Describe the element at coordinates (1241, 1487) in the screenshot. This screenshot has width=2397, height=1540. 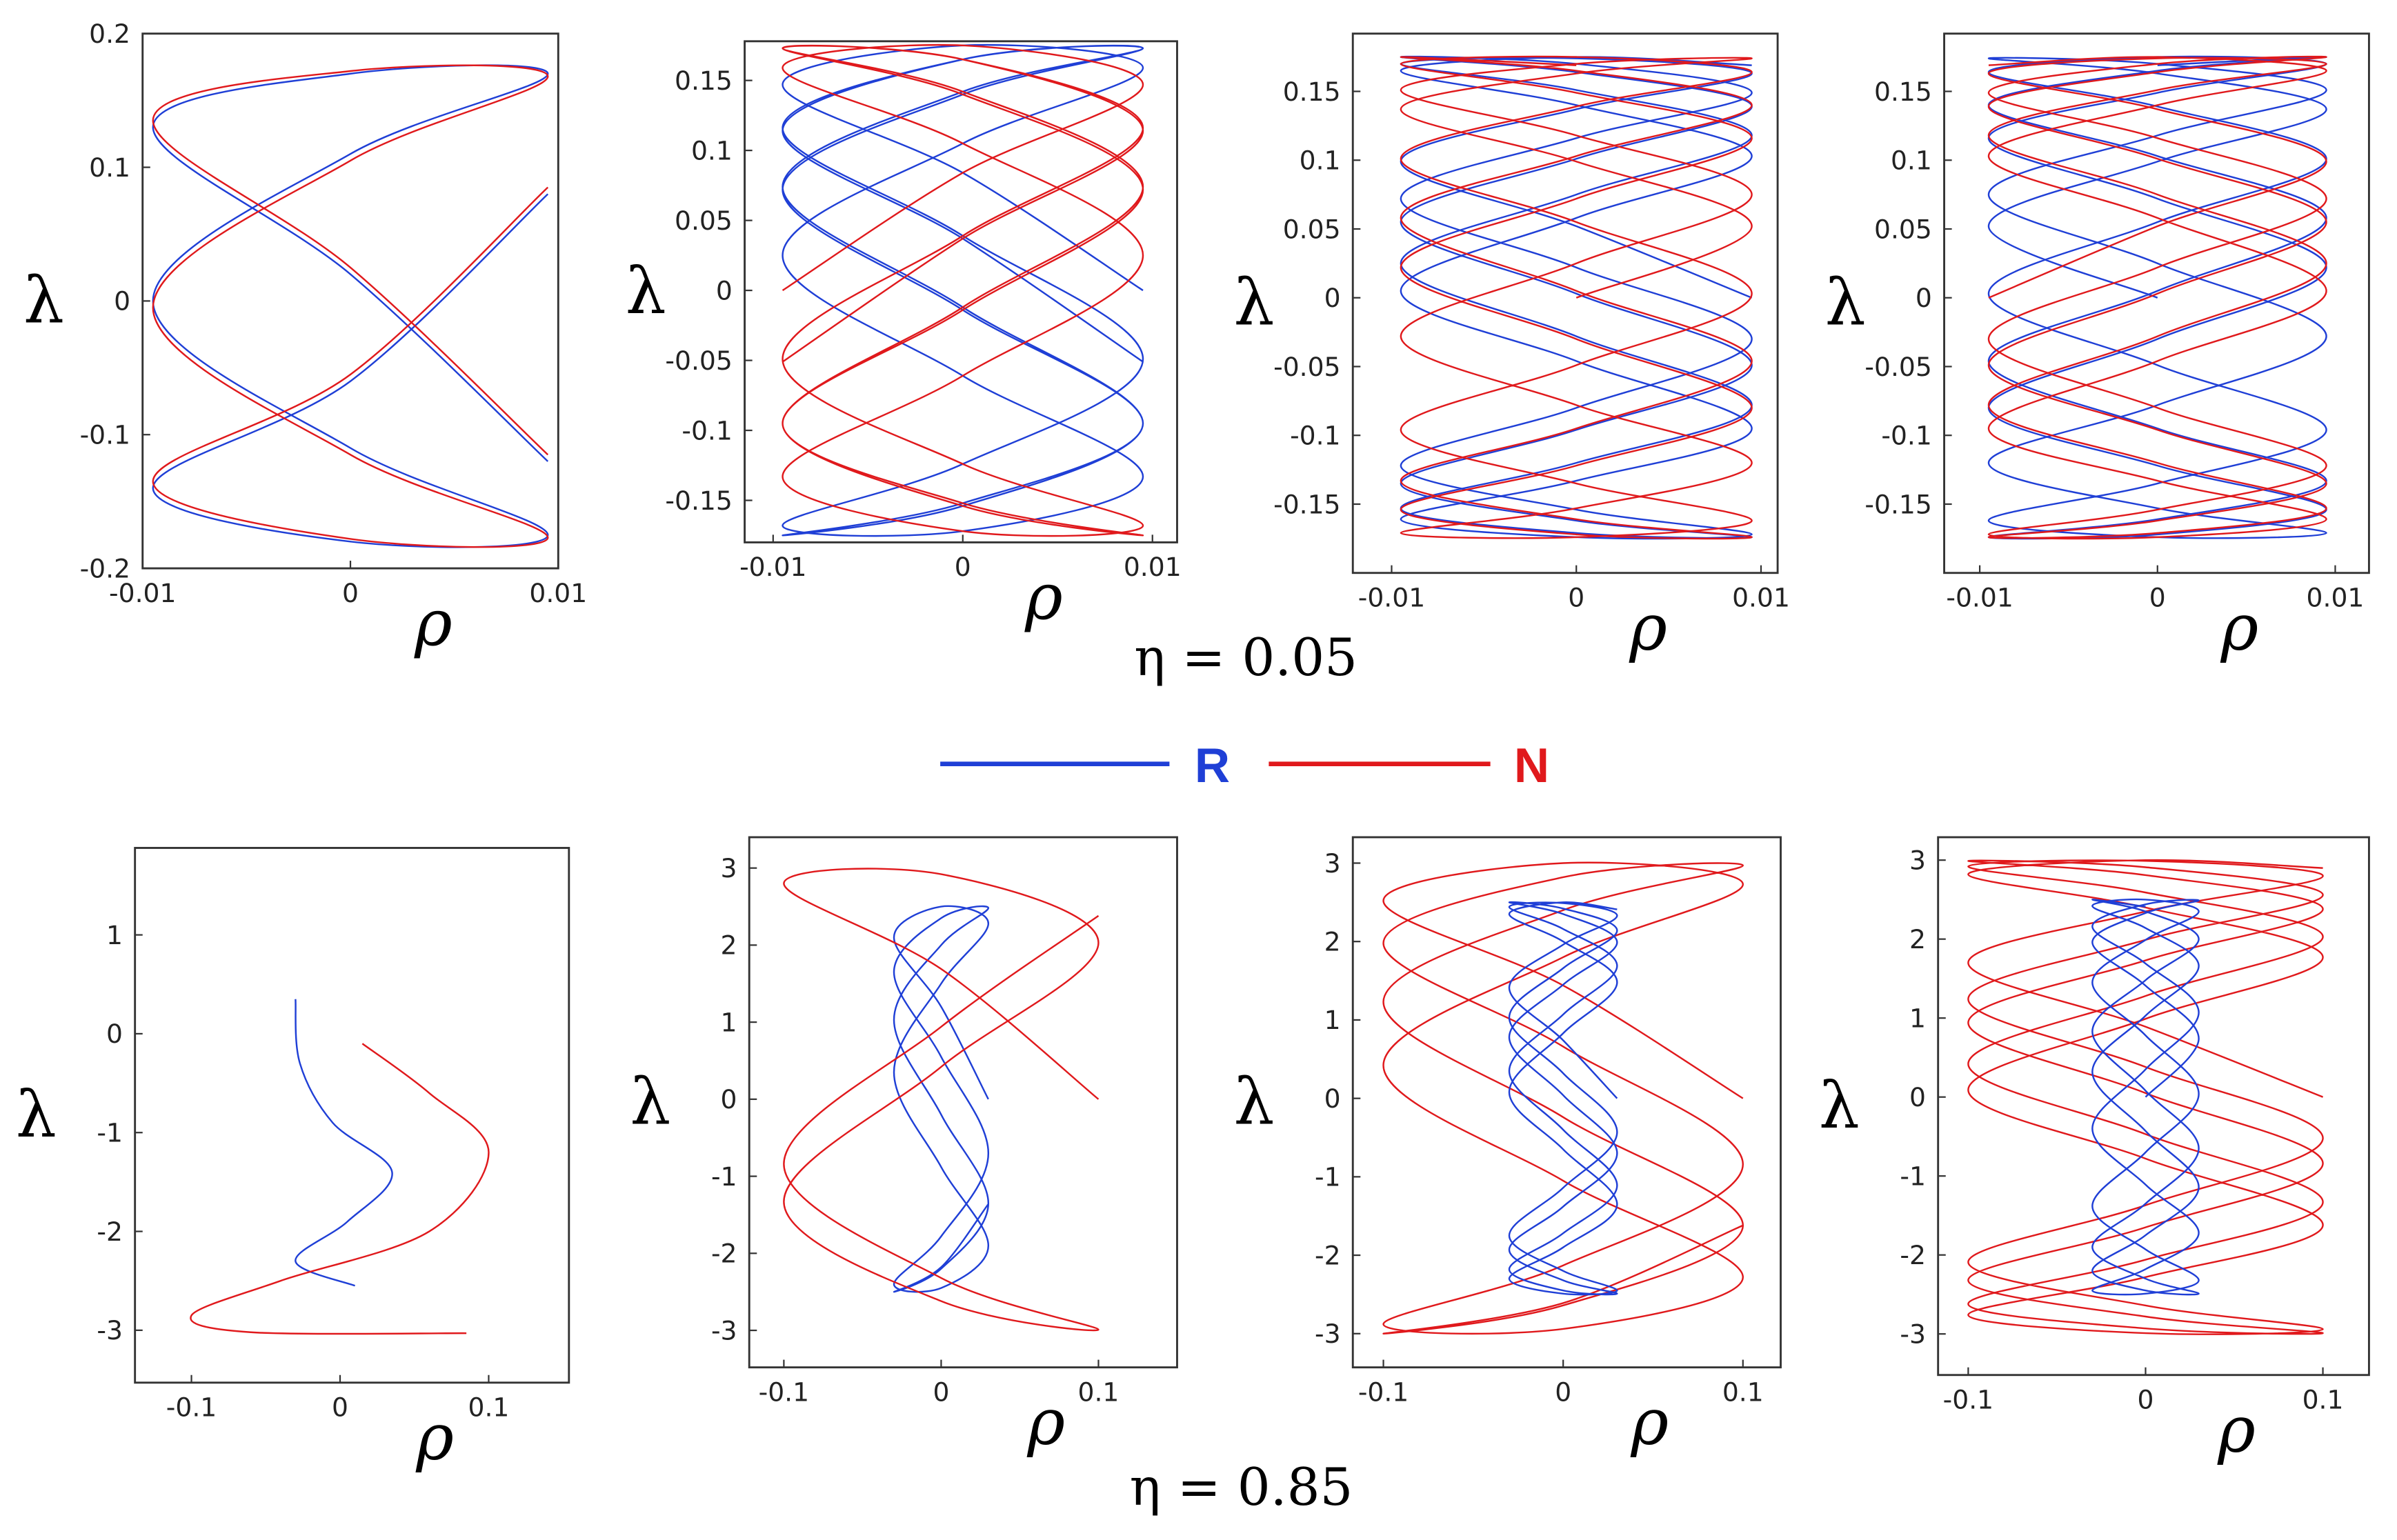
I see `caption: η = 0.85` at that location.